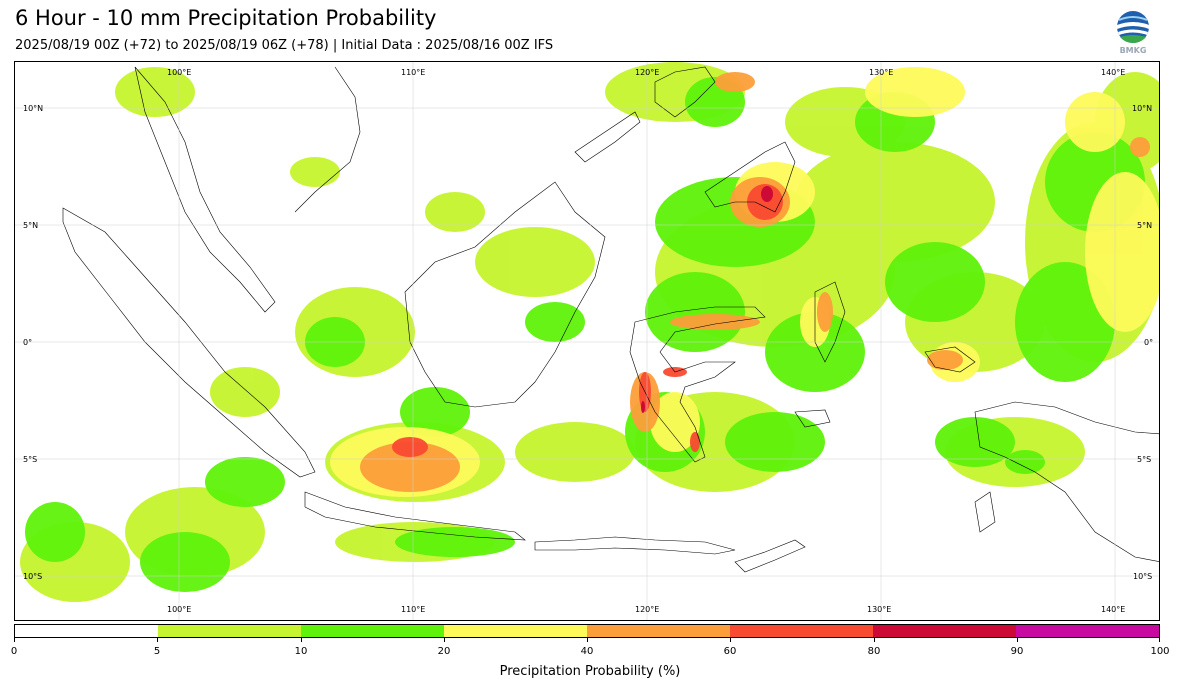 Image resolution: width=1180 pixels, height=690 pixels. What do you see at coordinates (1142, 342) in the screenshot?
I see `lat-labels-right: 10°N 5°N 0° 5°S 10°S` at bounding box center [1142, 342].